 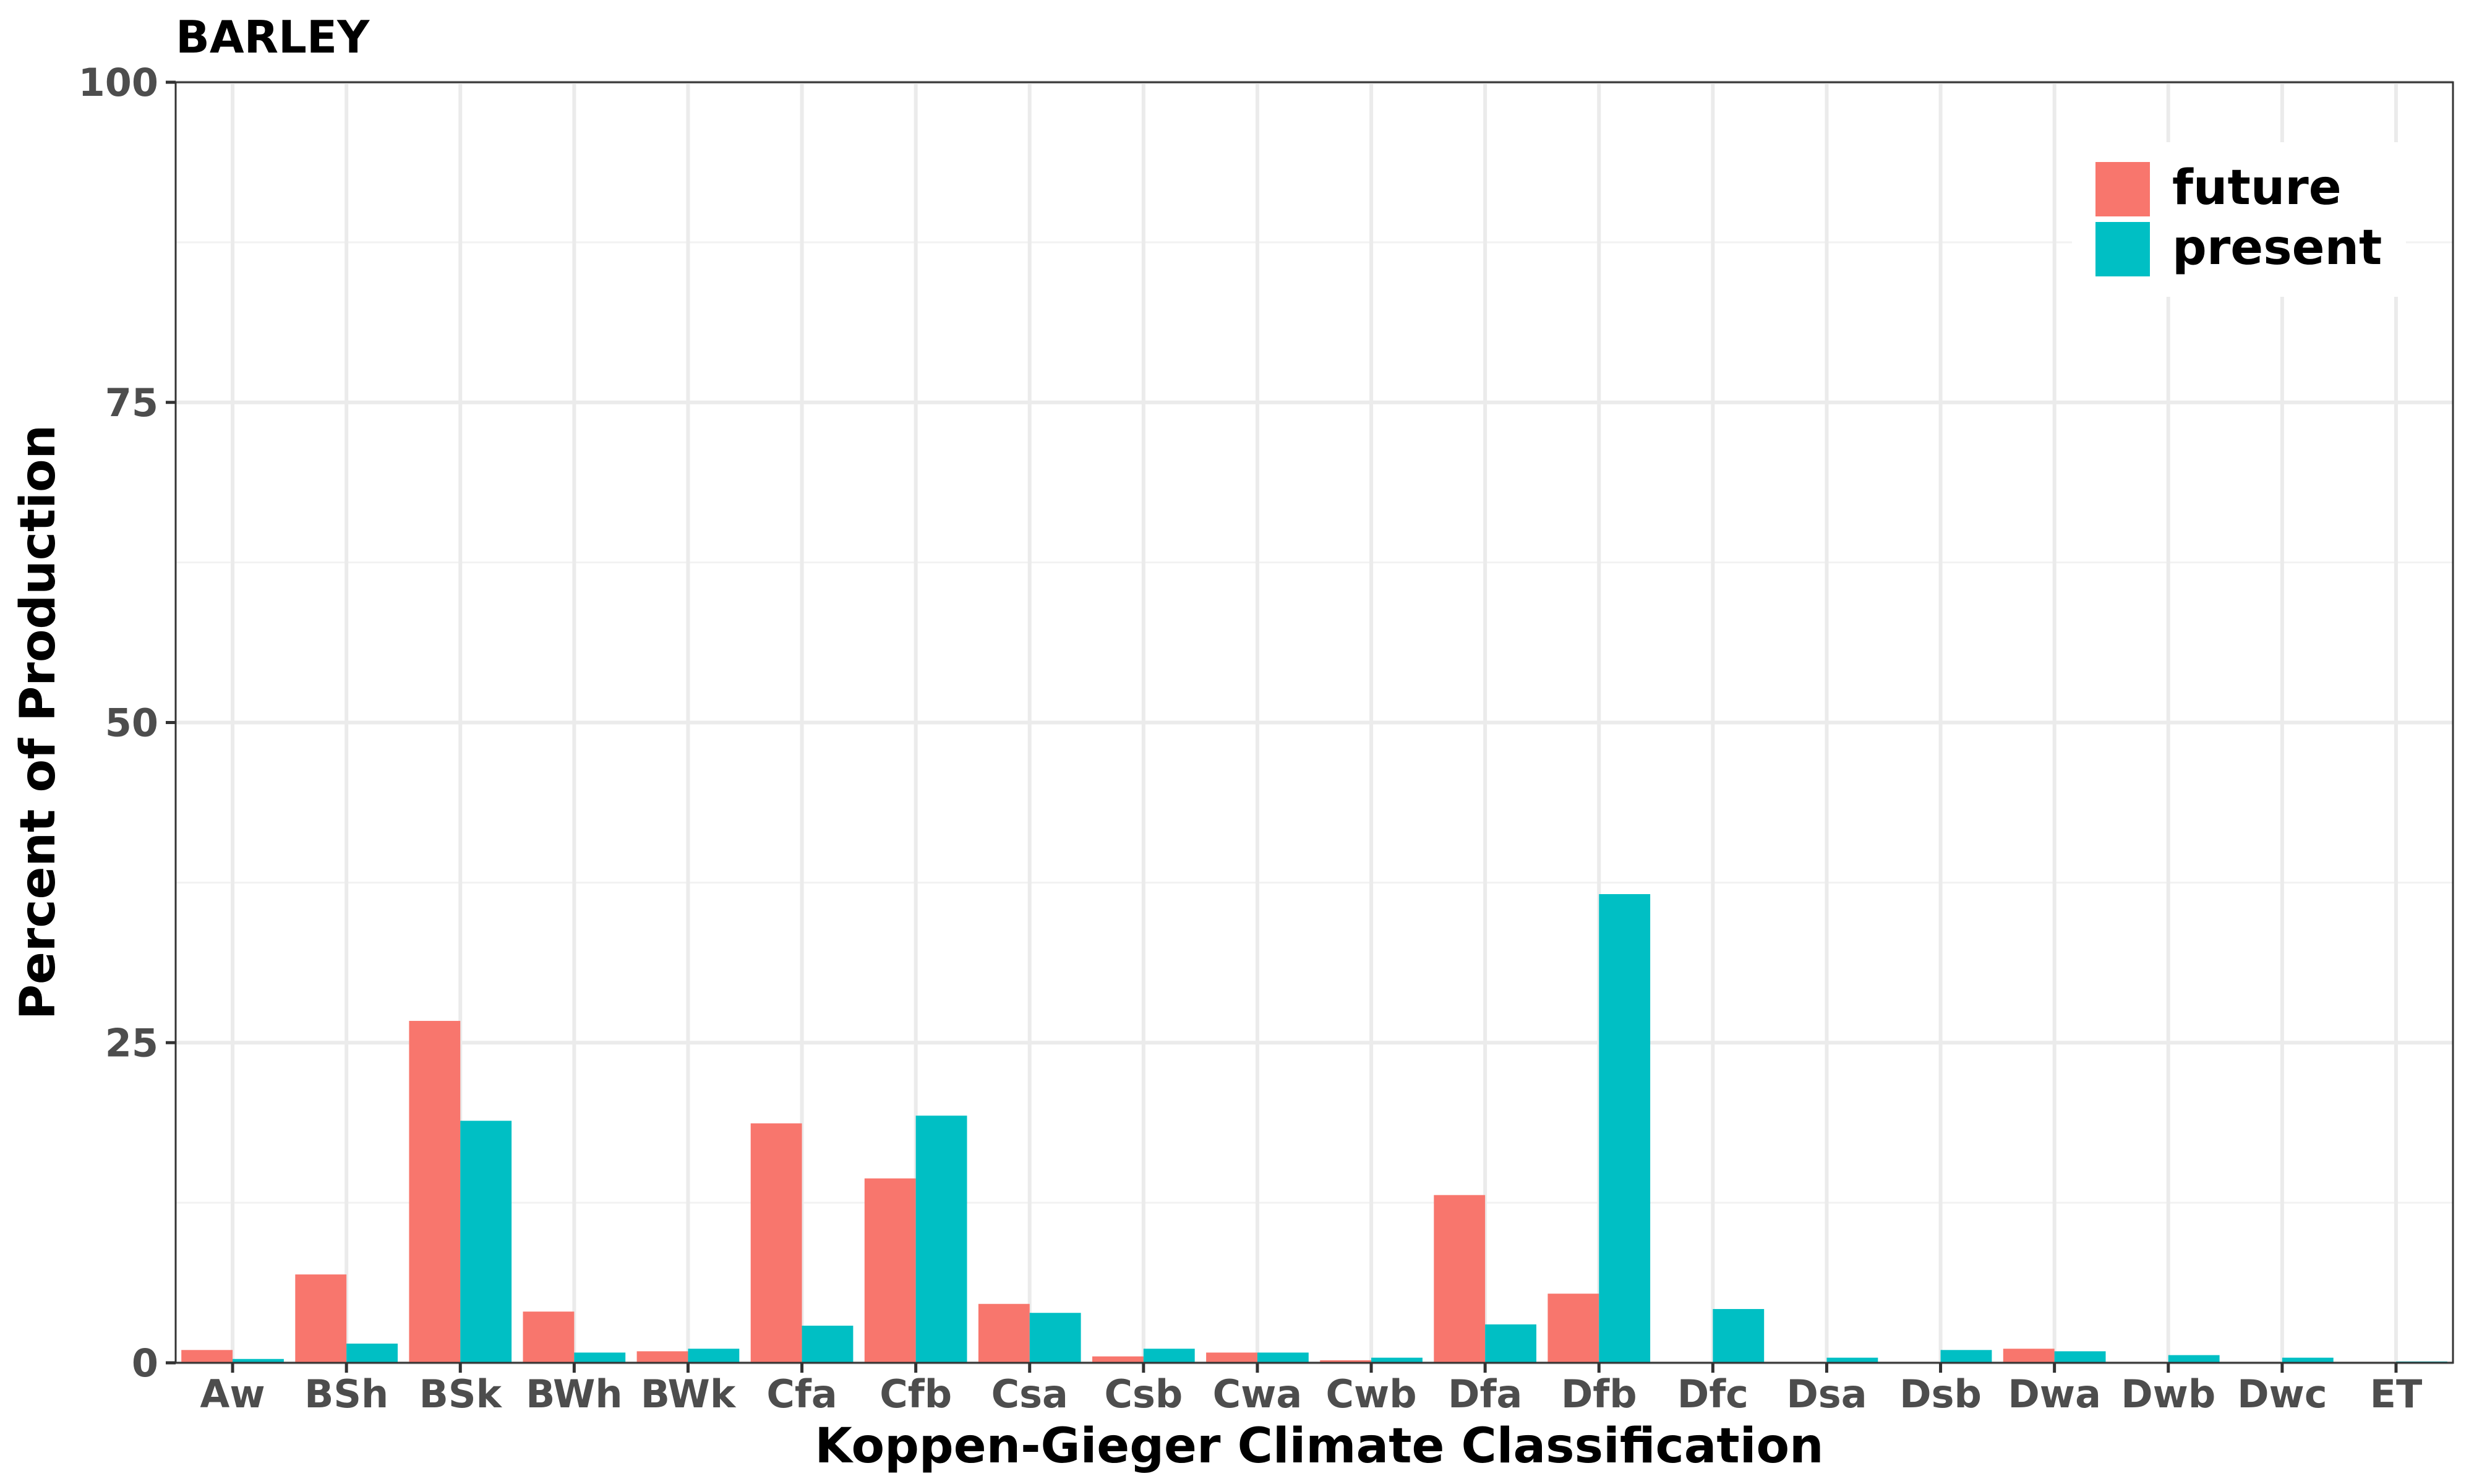 I want to click on bar-future-Cfa, so click(x=776, y=1243).